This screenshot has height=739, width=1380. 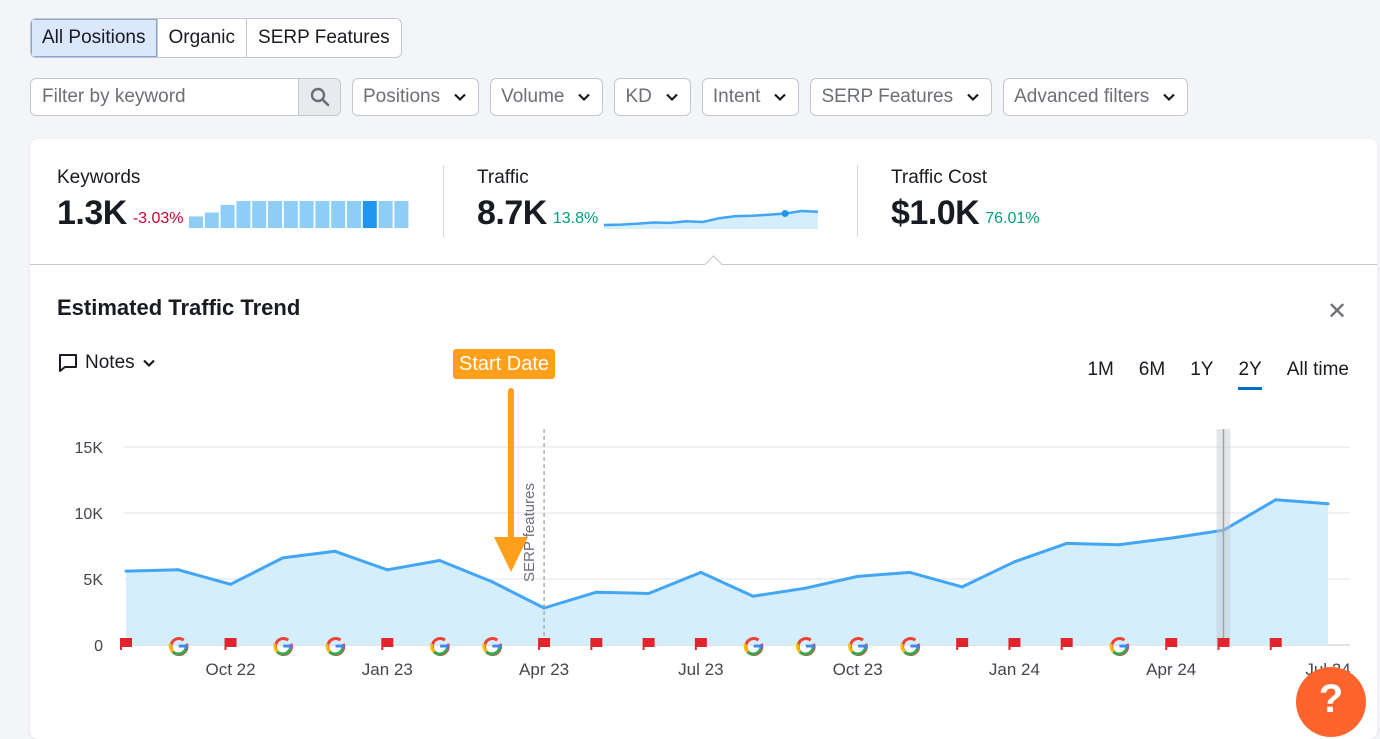 I want to click on traffic-spark-point, so click(x=785, y=214).